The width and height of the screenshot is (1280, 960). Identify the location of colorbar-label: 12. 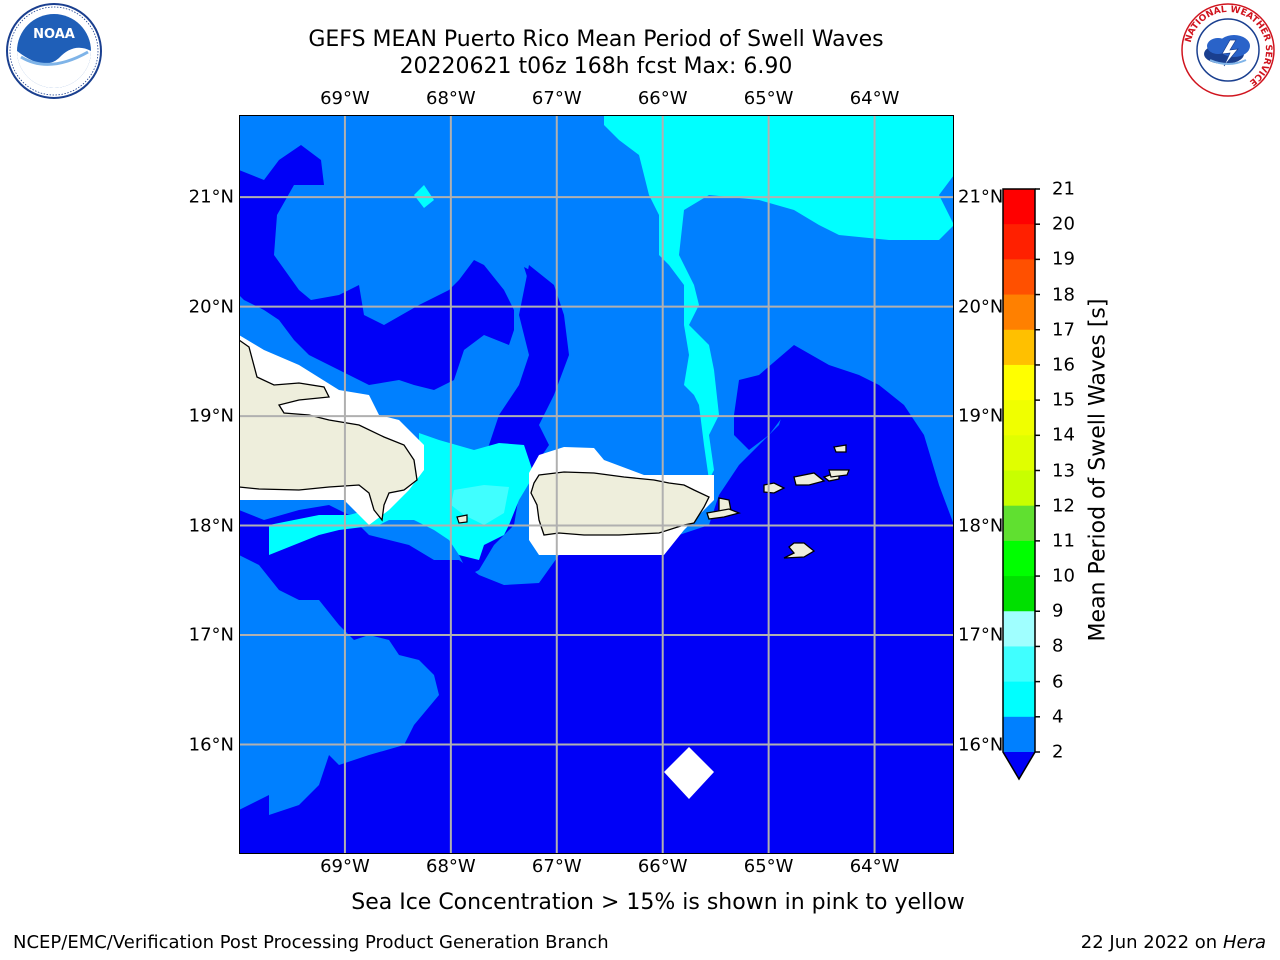
(1063, 506).